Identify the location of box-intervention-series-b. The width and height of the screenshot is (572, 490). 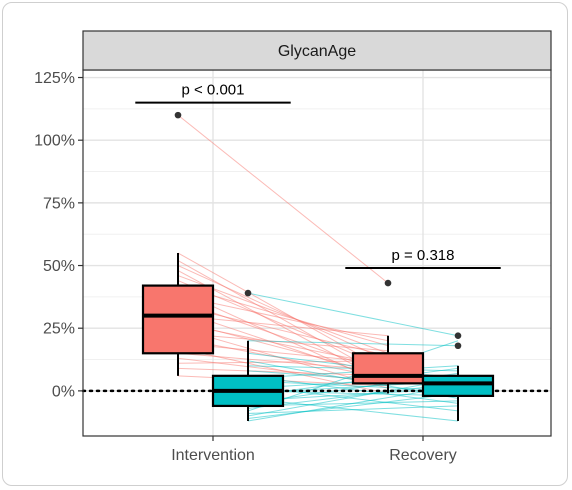
(248, 355).